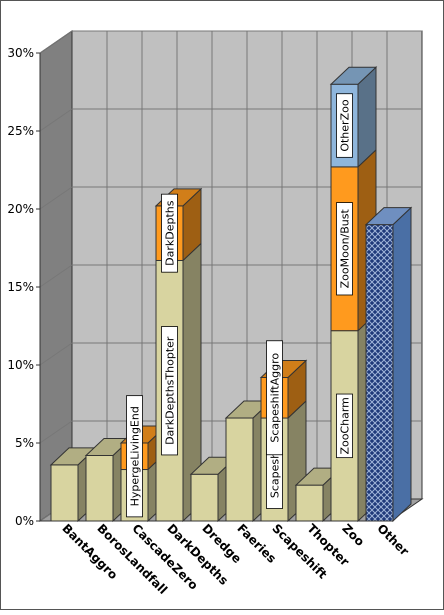 Image resolution: width=444 pixels, height=615 pixels. I want to click on segment-label-group: OtherZoo, so click(344, 125).